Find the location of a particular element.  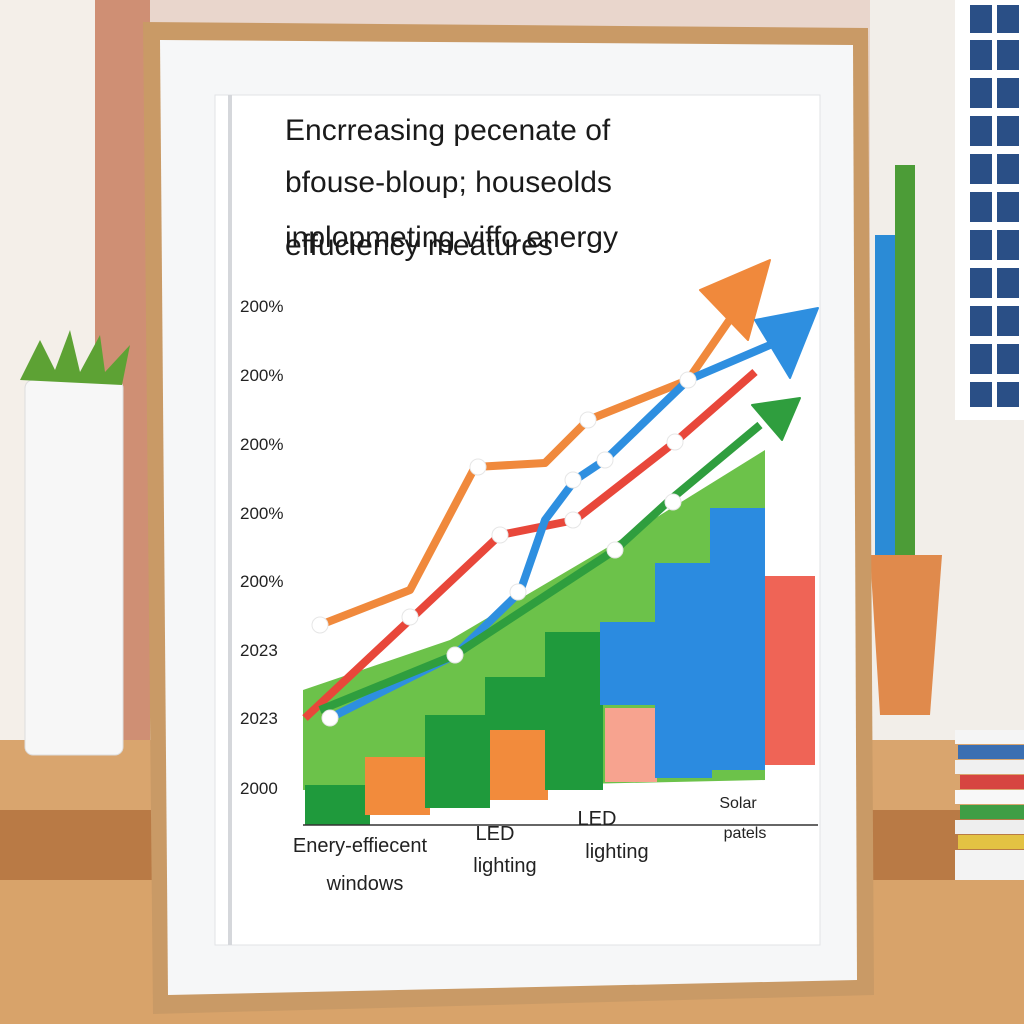

title-line: bfouse-bloup; houseolds is located at coordinates (448, 182).